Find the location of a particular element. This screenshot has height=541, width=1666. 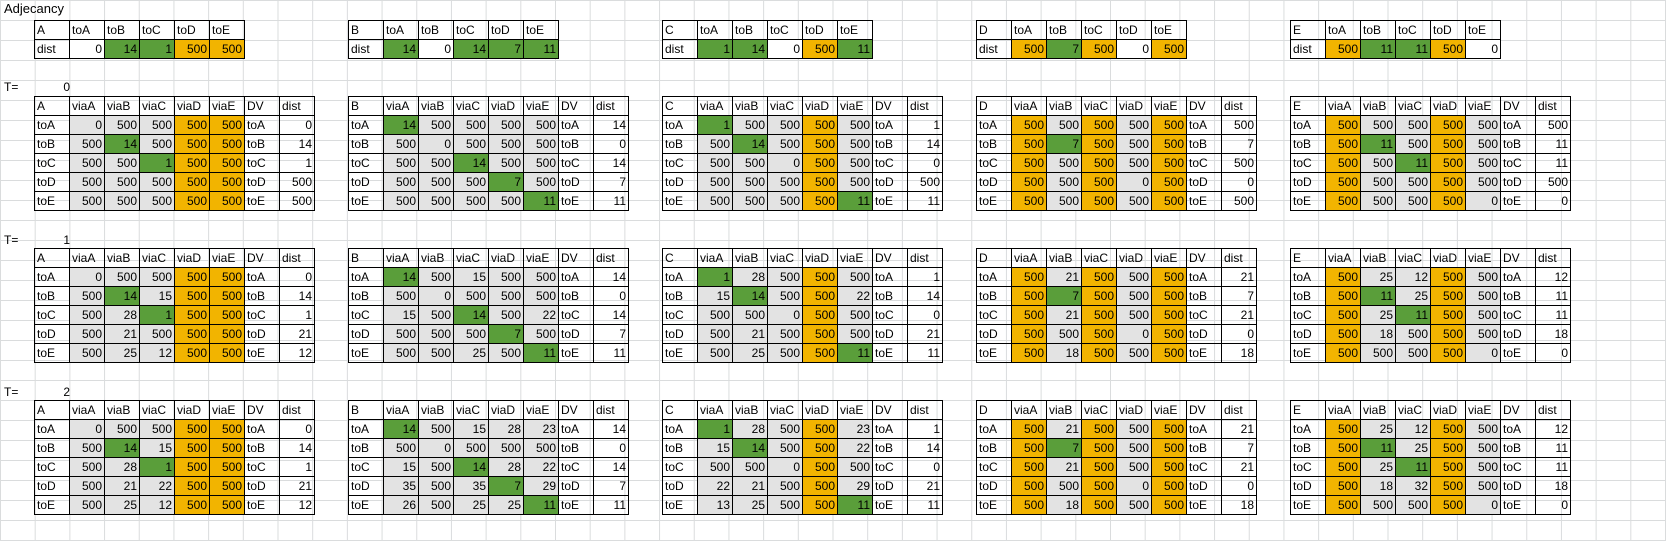

dv-cell: toE is located at coordinates (890, 505).